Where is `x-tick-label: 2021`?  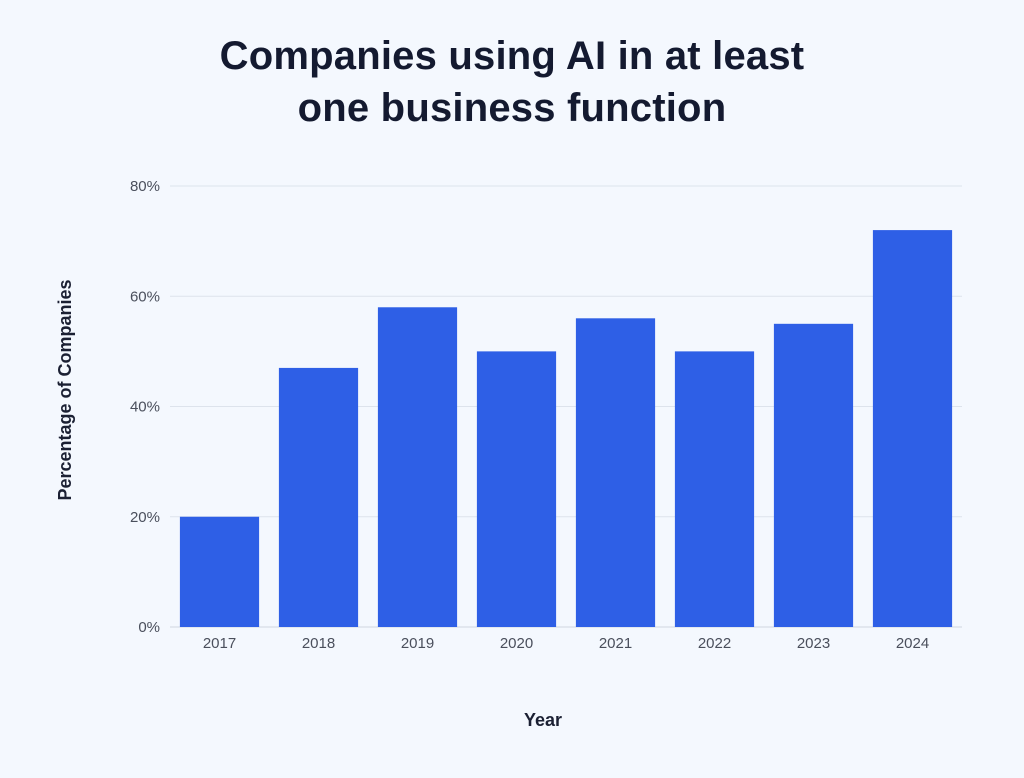 x-tick-label: 2021 is located at coordinates (615, 643).